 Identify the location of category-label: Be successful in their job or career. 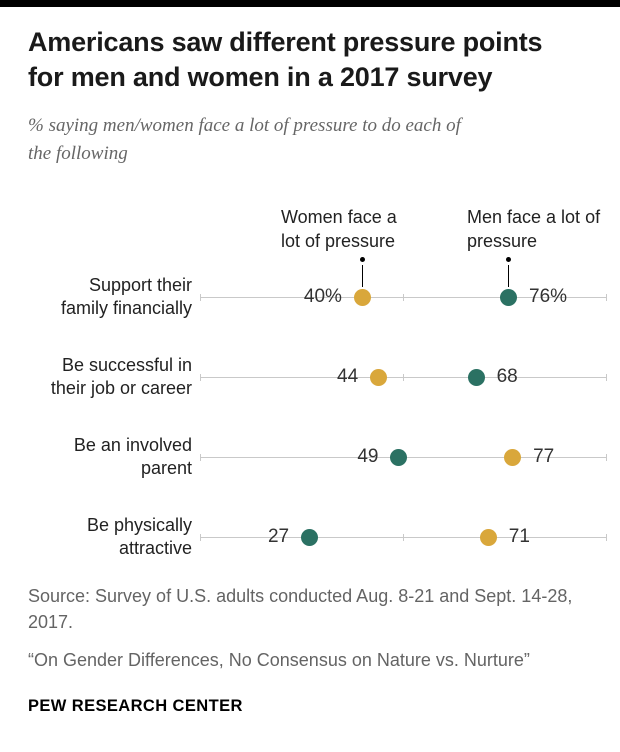
(121, 376).